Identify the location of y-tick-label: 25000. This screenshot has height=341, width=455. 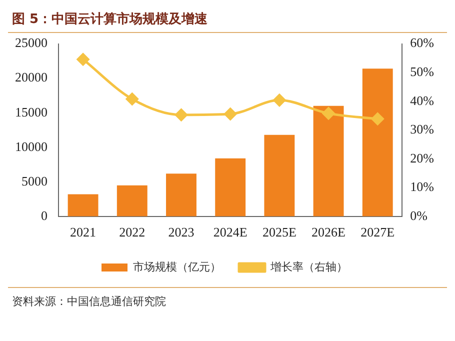
(31, 42).